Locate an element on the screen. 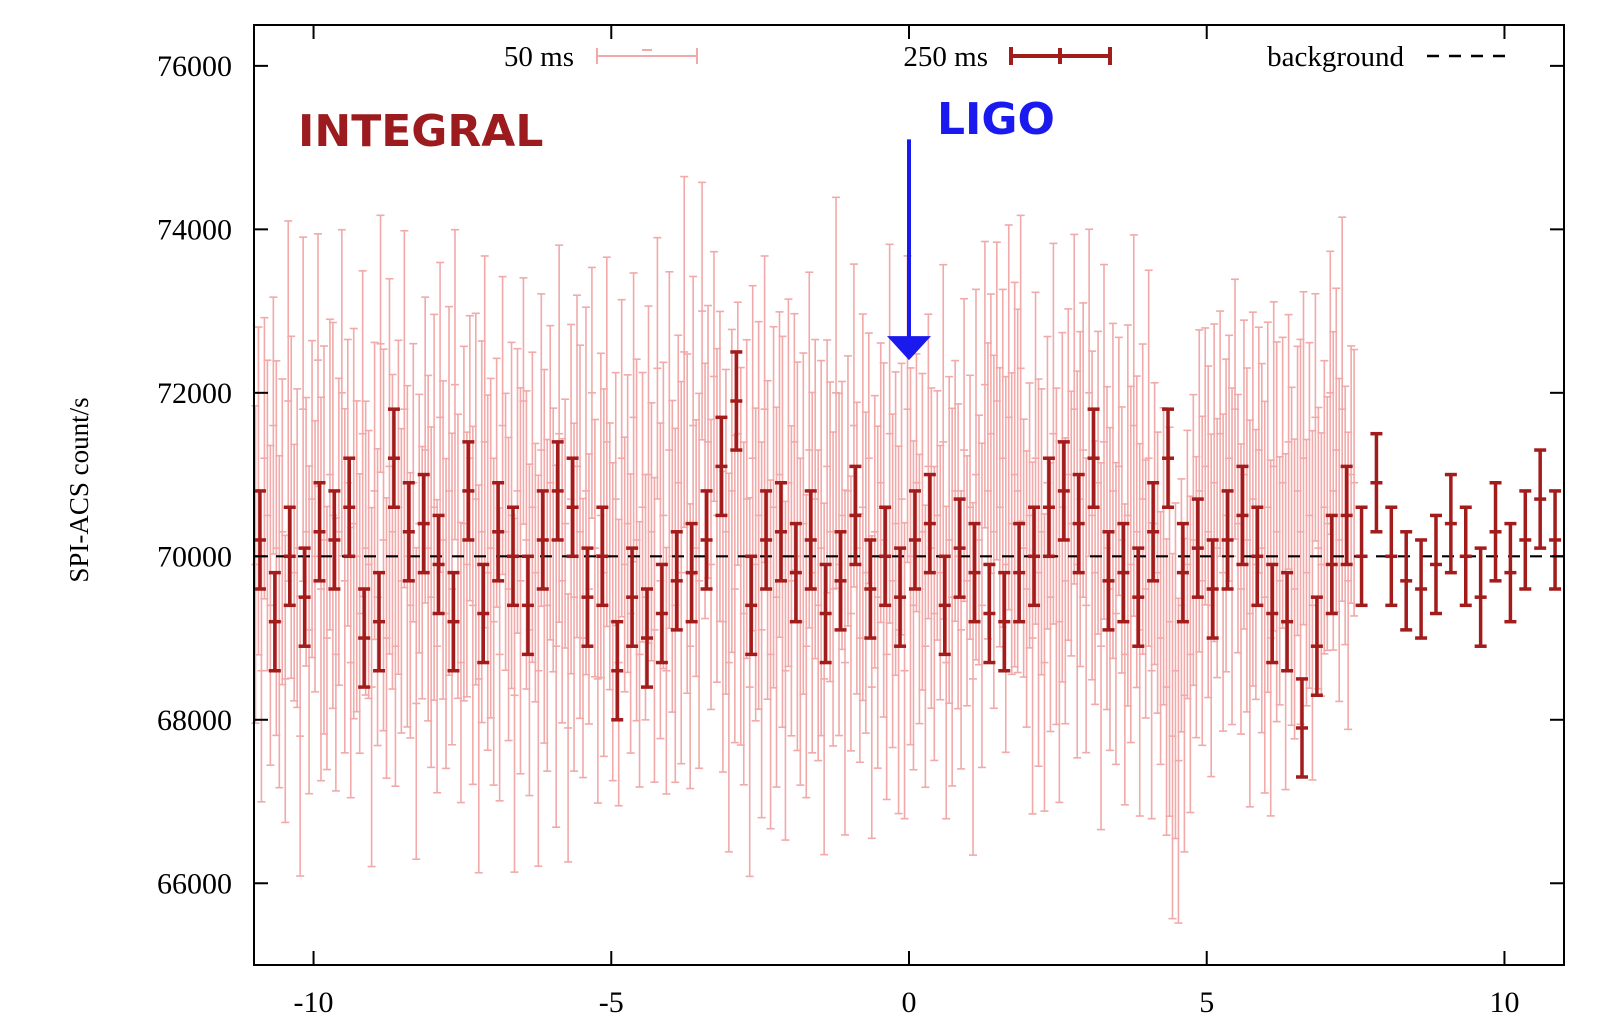 The width and height of the screenshot is (1600, 1024). legend: 50 ms 250 ms background is located at coordinates (1005, 57).